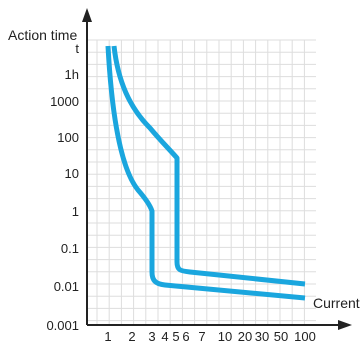 Image resolution: width=361 pixels, height=342 pixels. I want to click on y-tick-label: 1, so click(75, 211).